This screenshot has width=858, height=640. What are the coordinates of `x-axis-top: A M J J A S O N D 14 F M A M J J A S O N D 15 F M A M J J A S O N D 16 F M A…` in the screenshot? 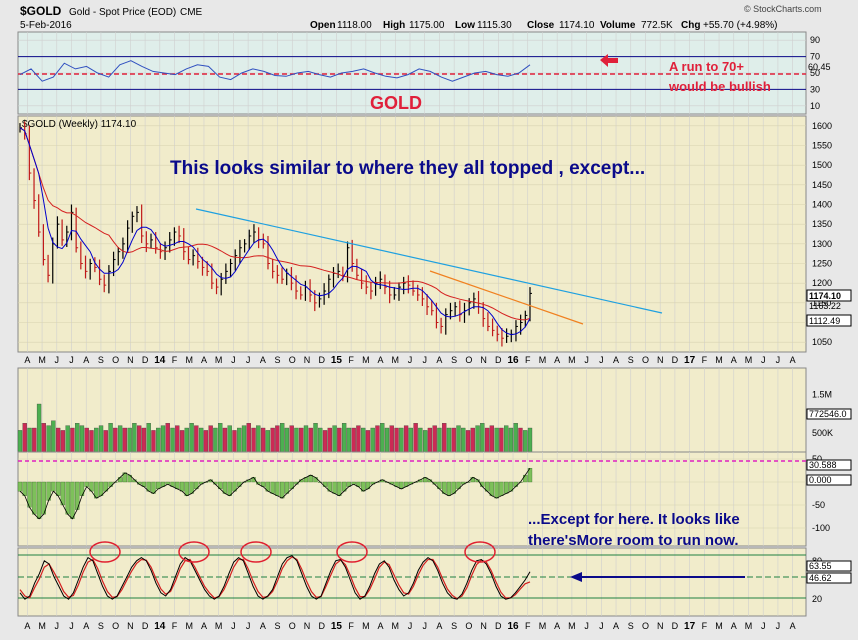 It's located at (409, 360).